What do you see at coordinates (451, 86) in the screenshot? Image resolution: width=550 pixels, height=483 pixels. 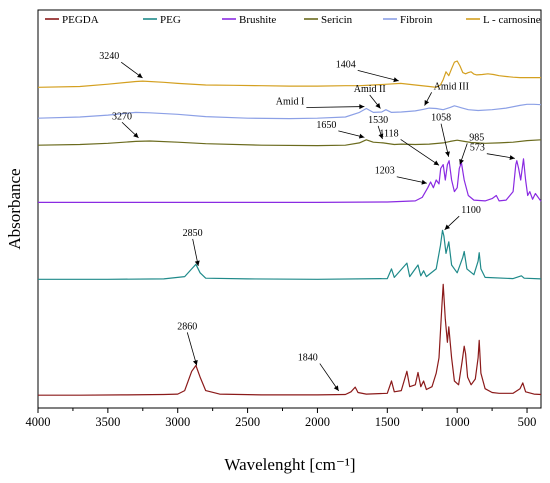 I see `annotation-label-amid-iii: Amid III` at bounding box center [451, 86].